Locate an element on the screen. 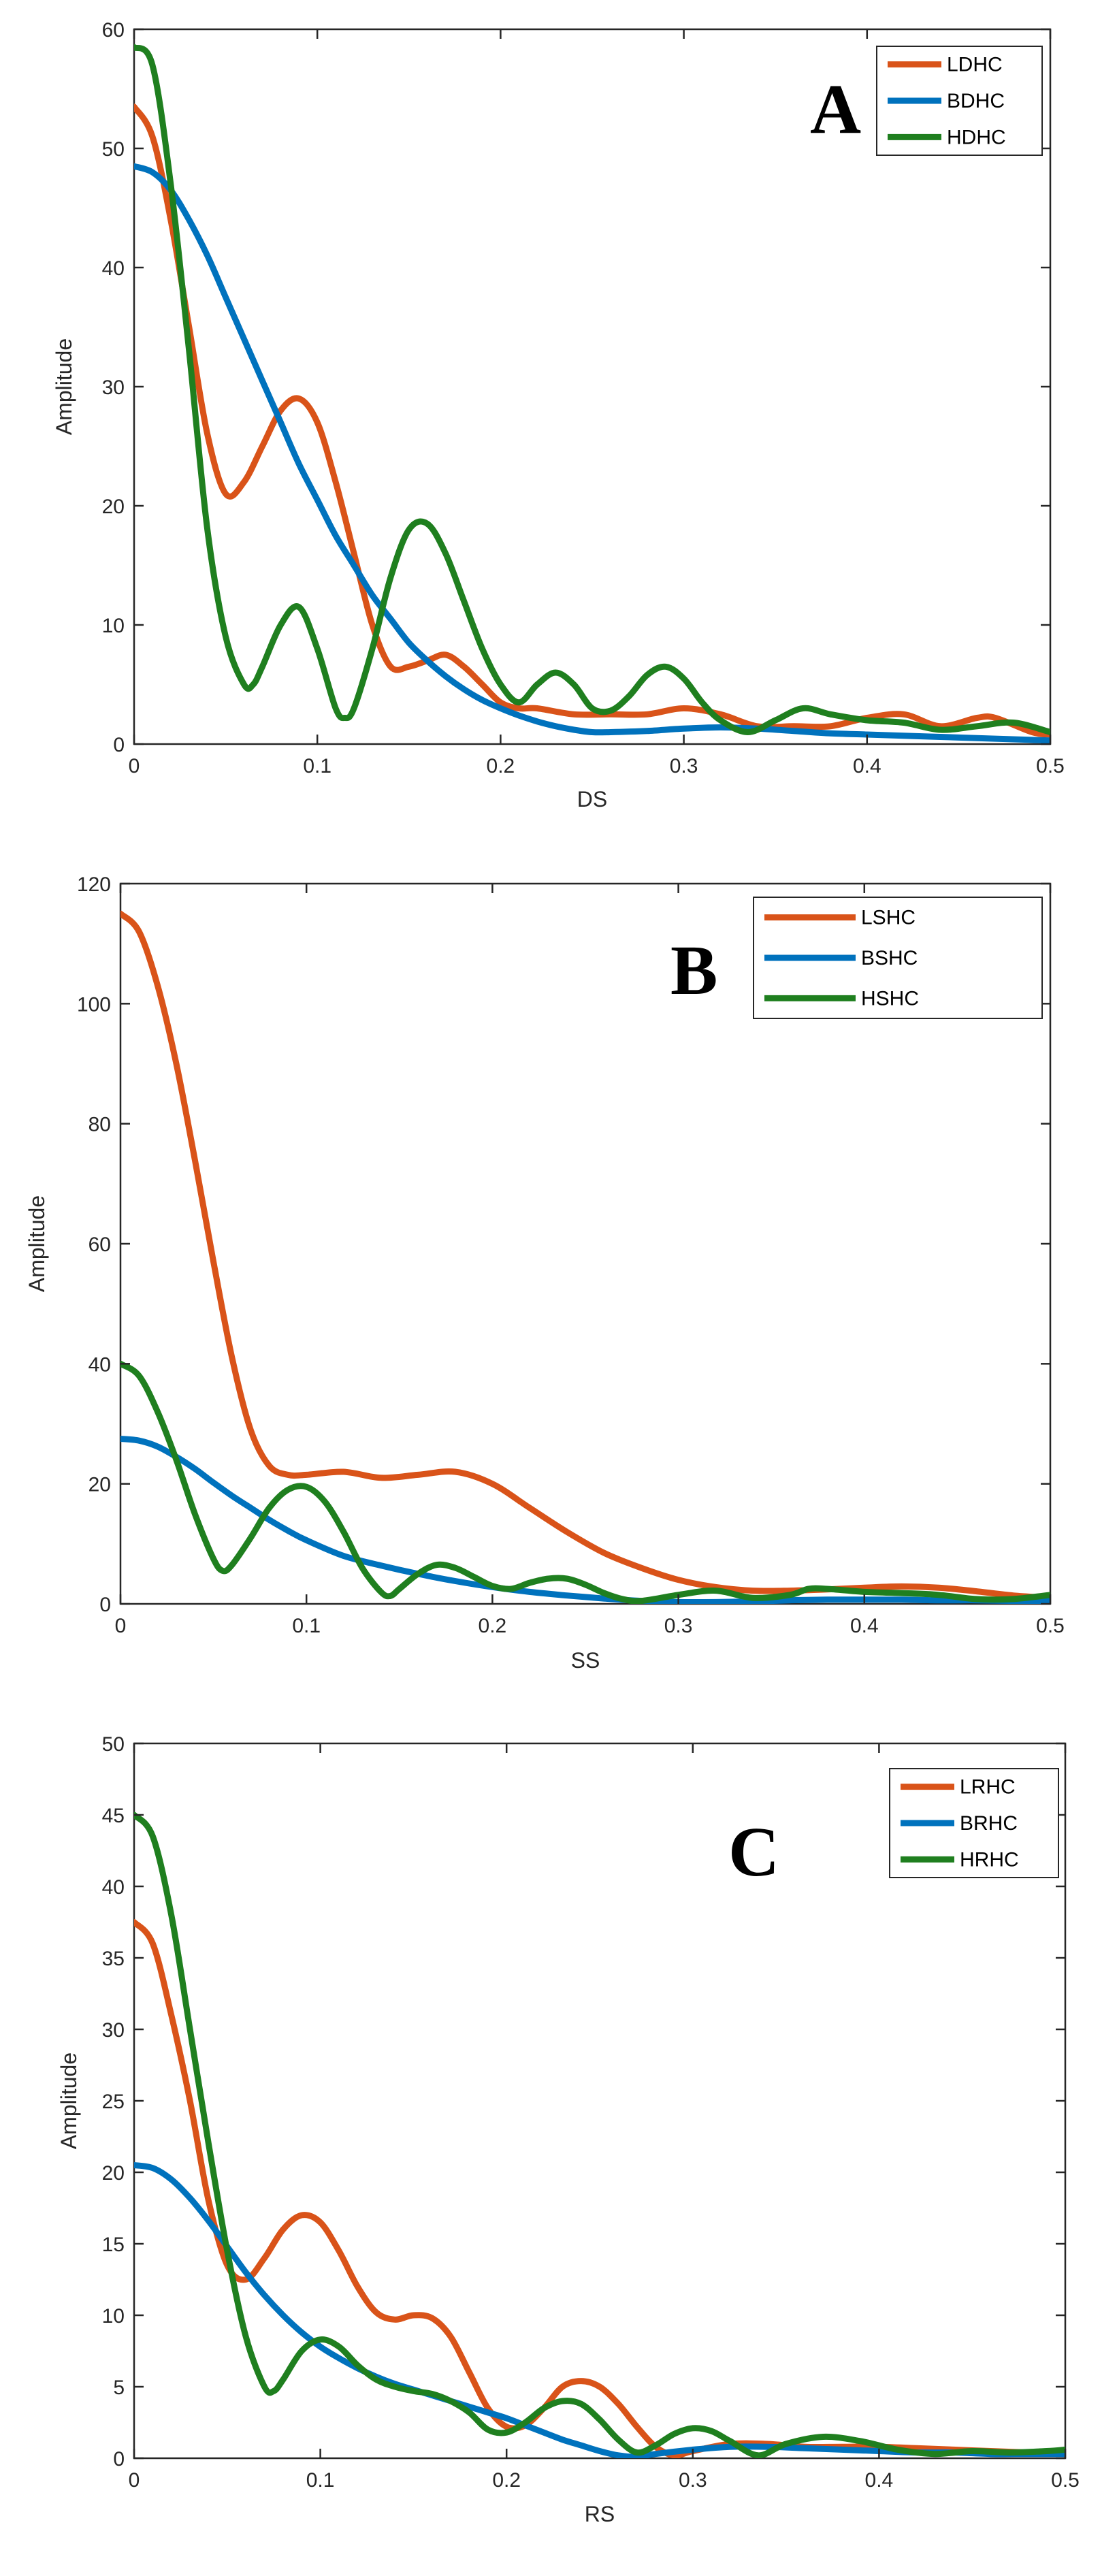 Image resolution: width=1117 pixels, height=2576 pixels. legend-label-bshc: BSHC is located at coordinates (889, 958).